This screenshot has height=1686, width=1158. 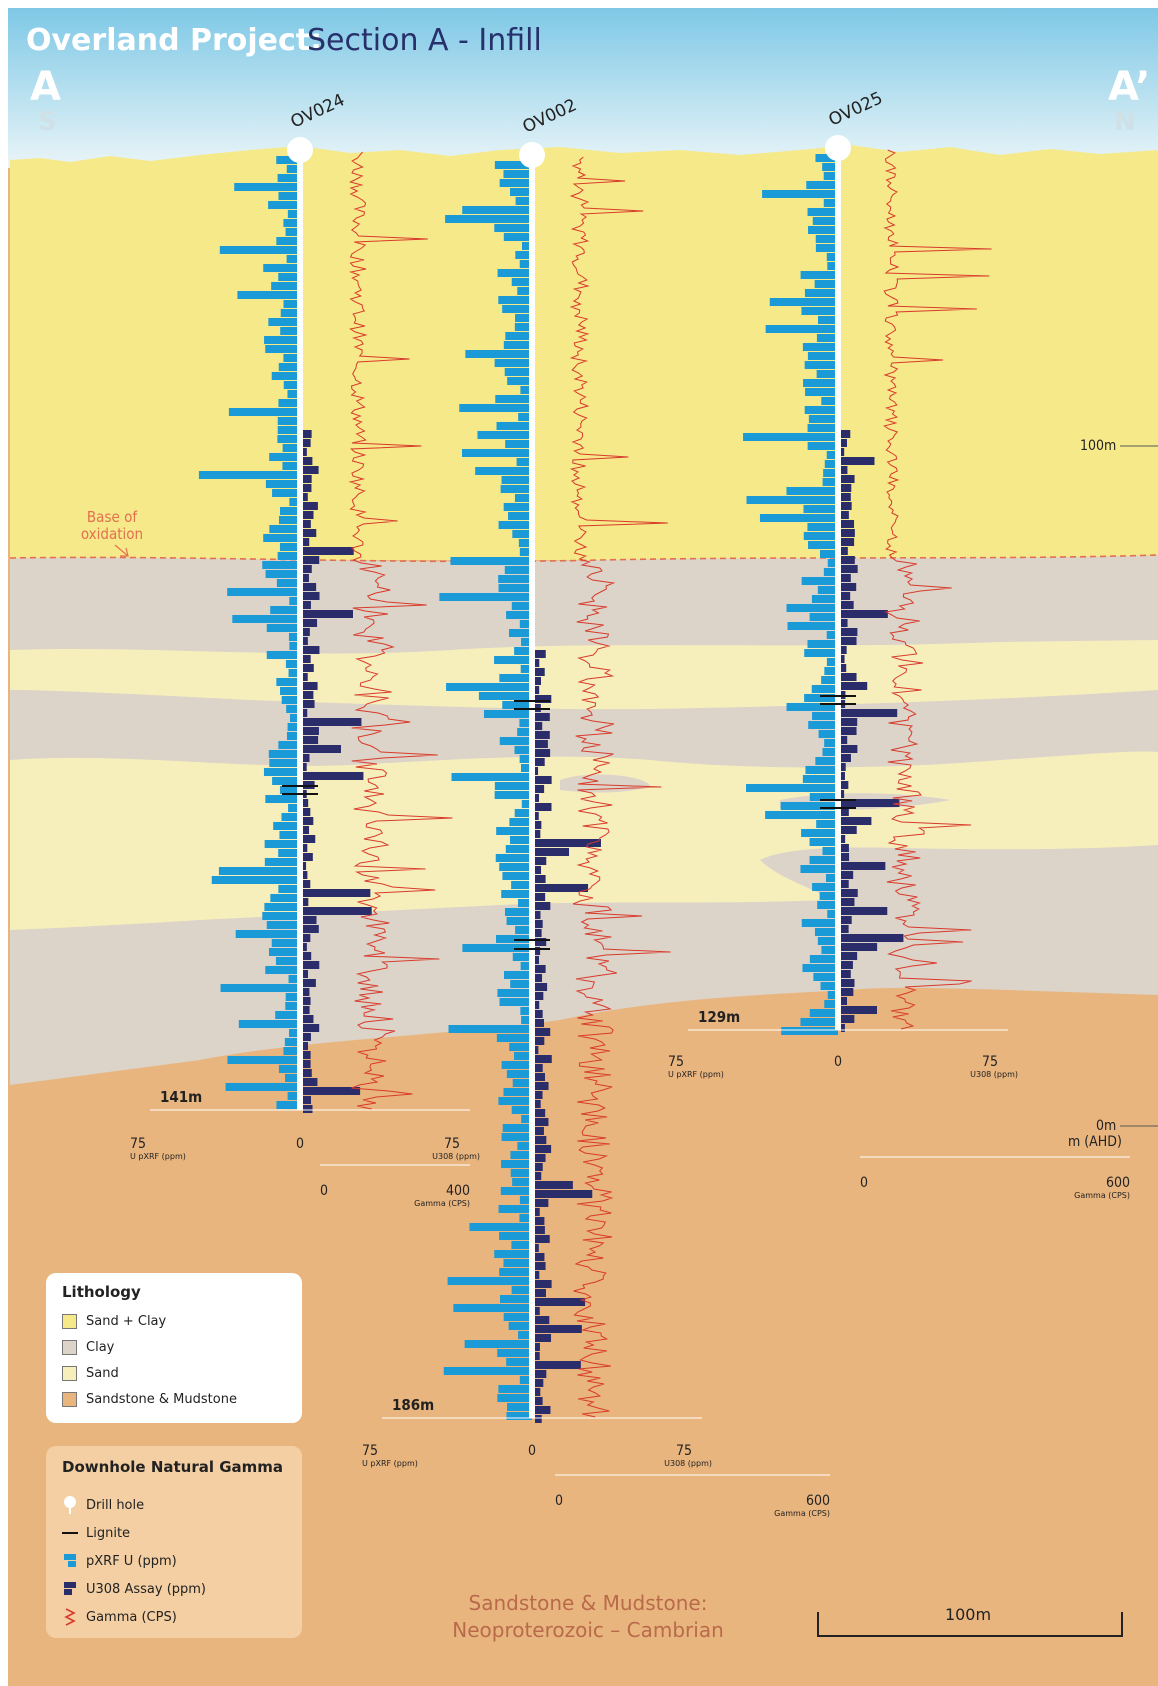 I want to click on legend-gamma-item: pXRF U (ppm), so click(x=119, y=1561).